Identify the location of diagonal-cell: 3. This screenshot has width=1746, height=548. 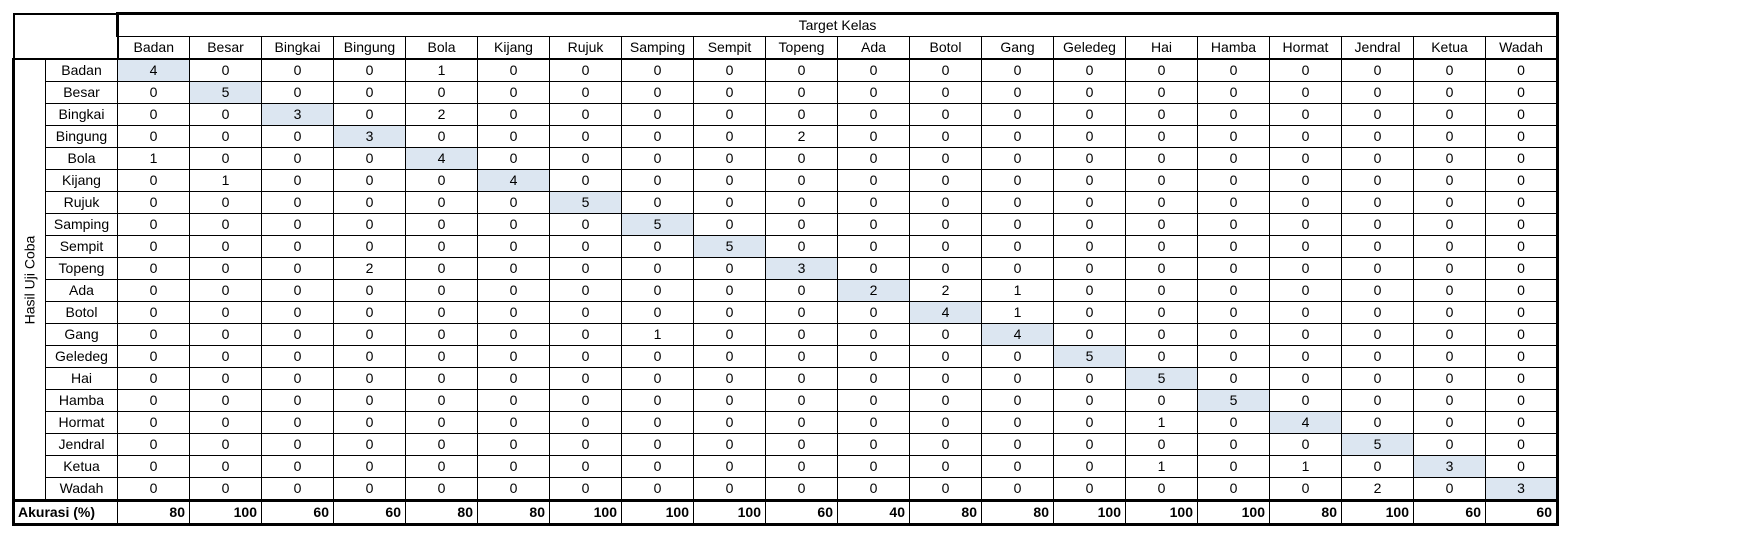
(297, 114).